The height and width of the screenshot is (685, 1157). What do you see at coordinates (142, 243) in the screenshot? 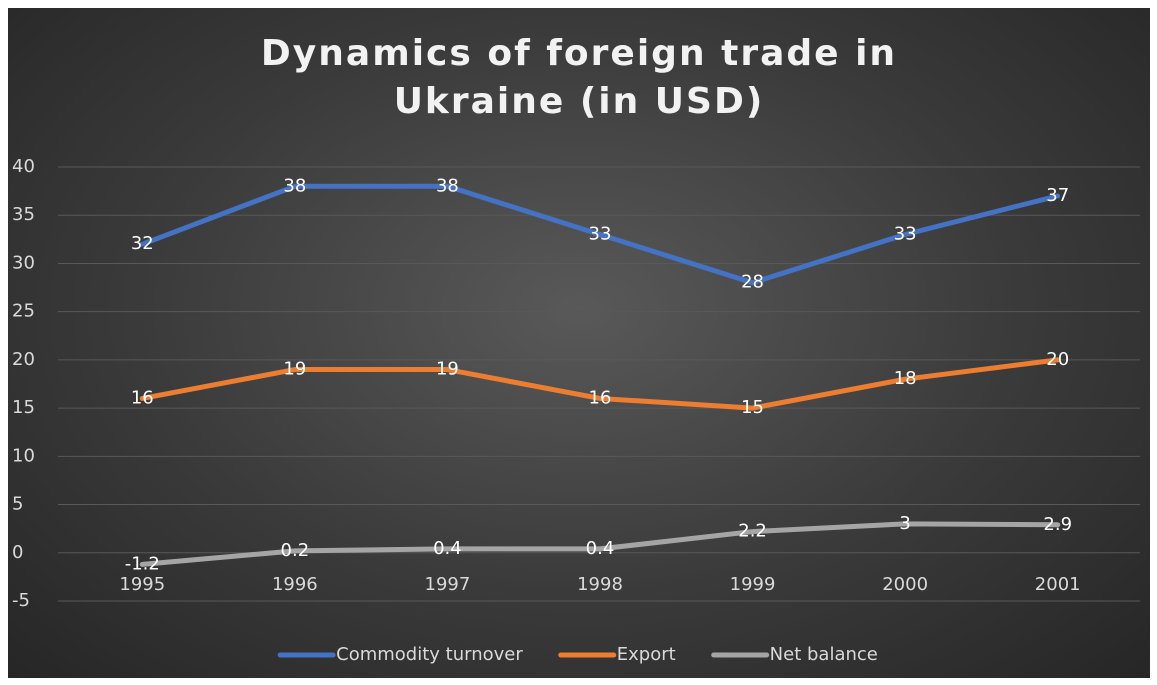
I see `data-label: 32` at bounding box center [142, 243].